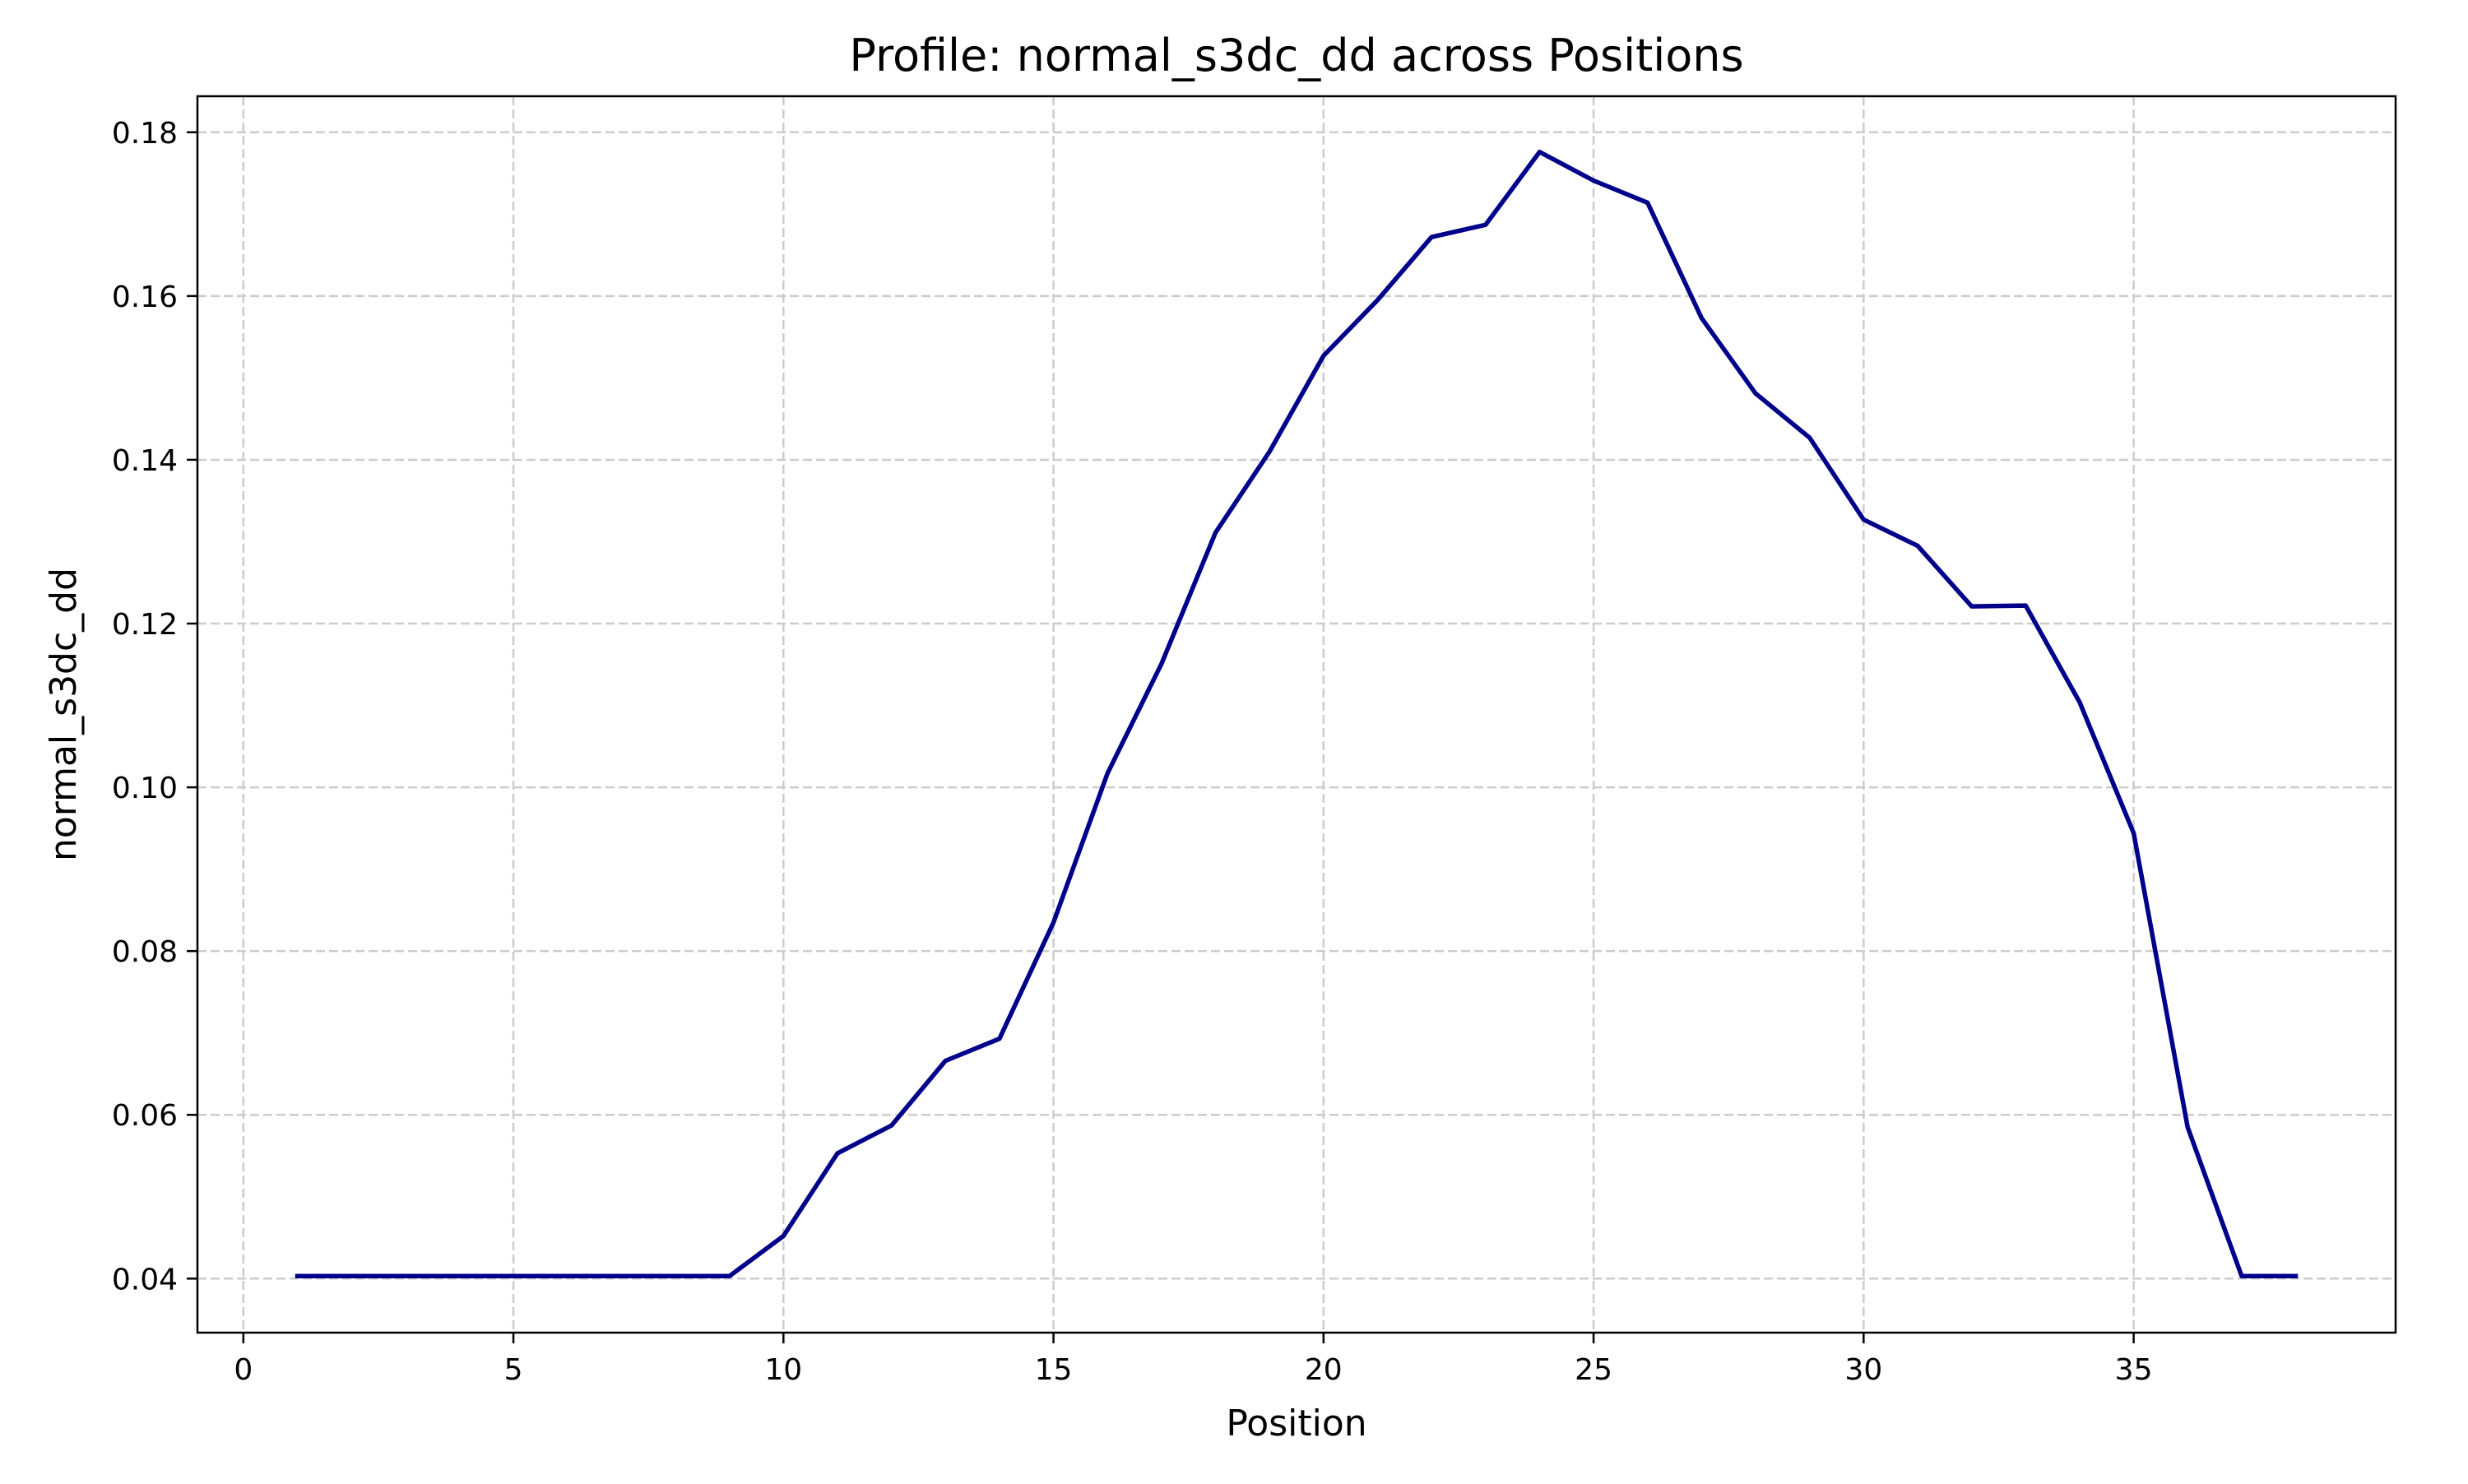 The width and height of the screenshot is (2468, 1484). I want to click on y-tick-label: 0.16, so click(145, 297).